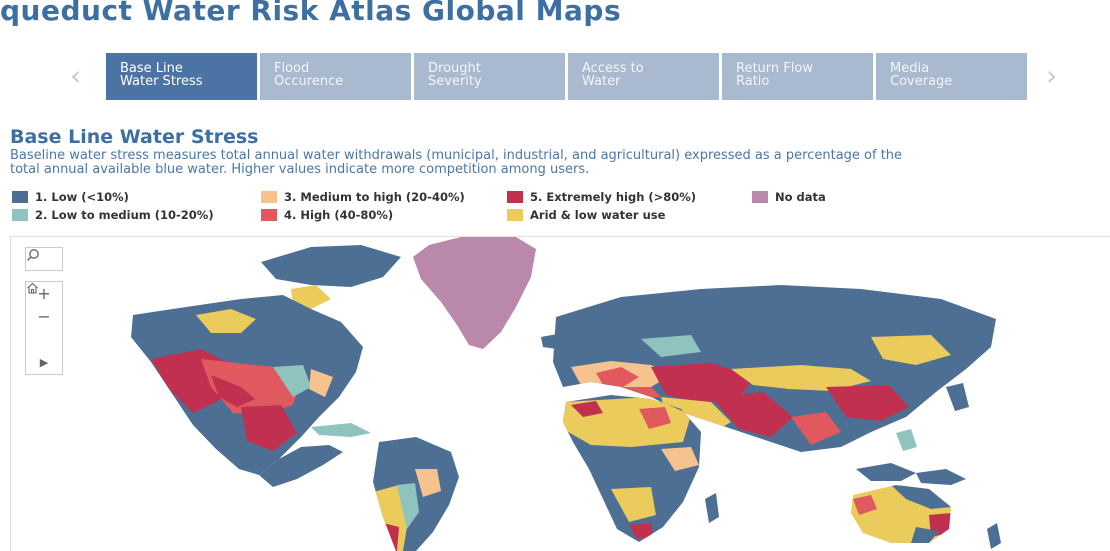 This screenshot has width=1110, height=551. I want to click on north-america-stress-overlay, so click(242, 380).